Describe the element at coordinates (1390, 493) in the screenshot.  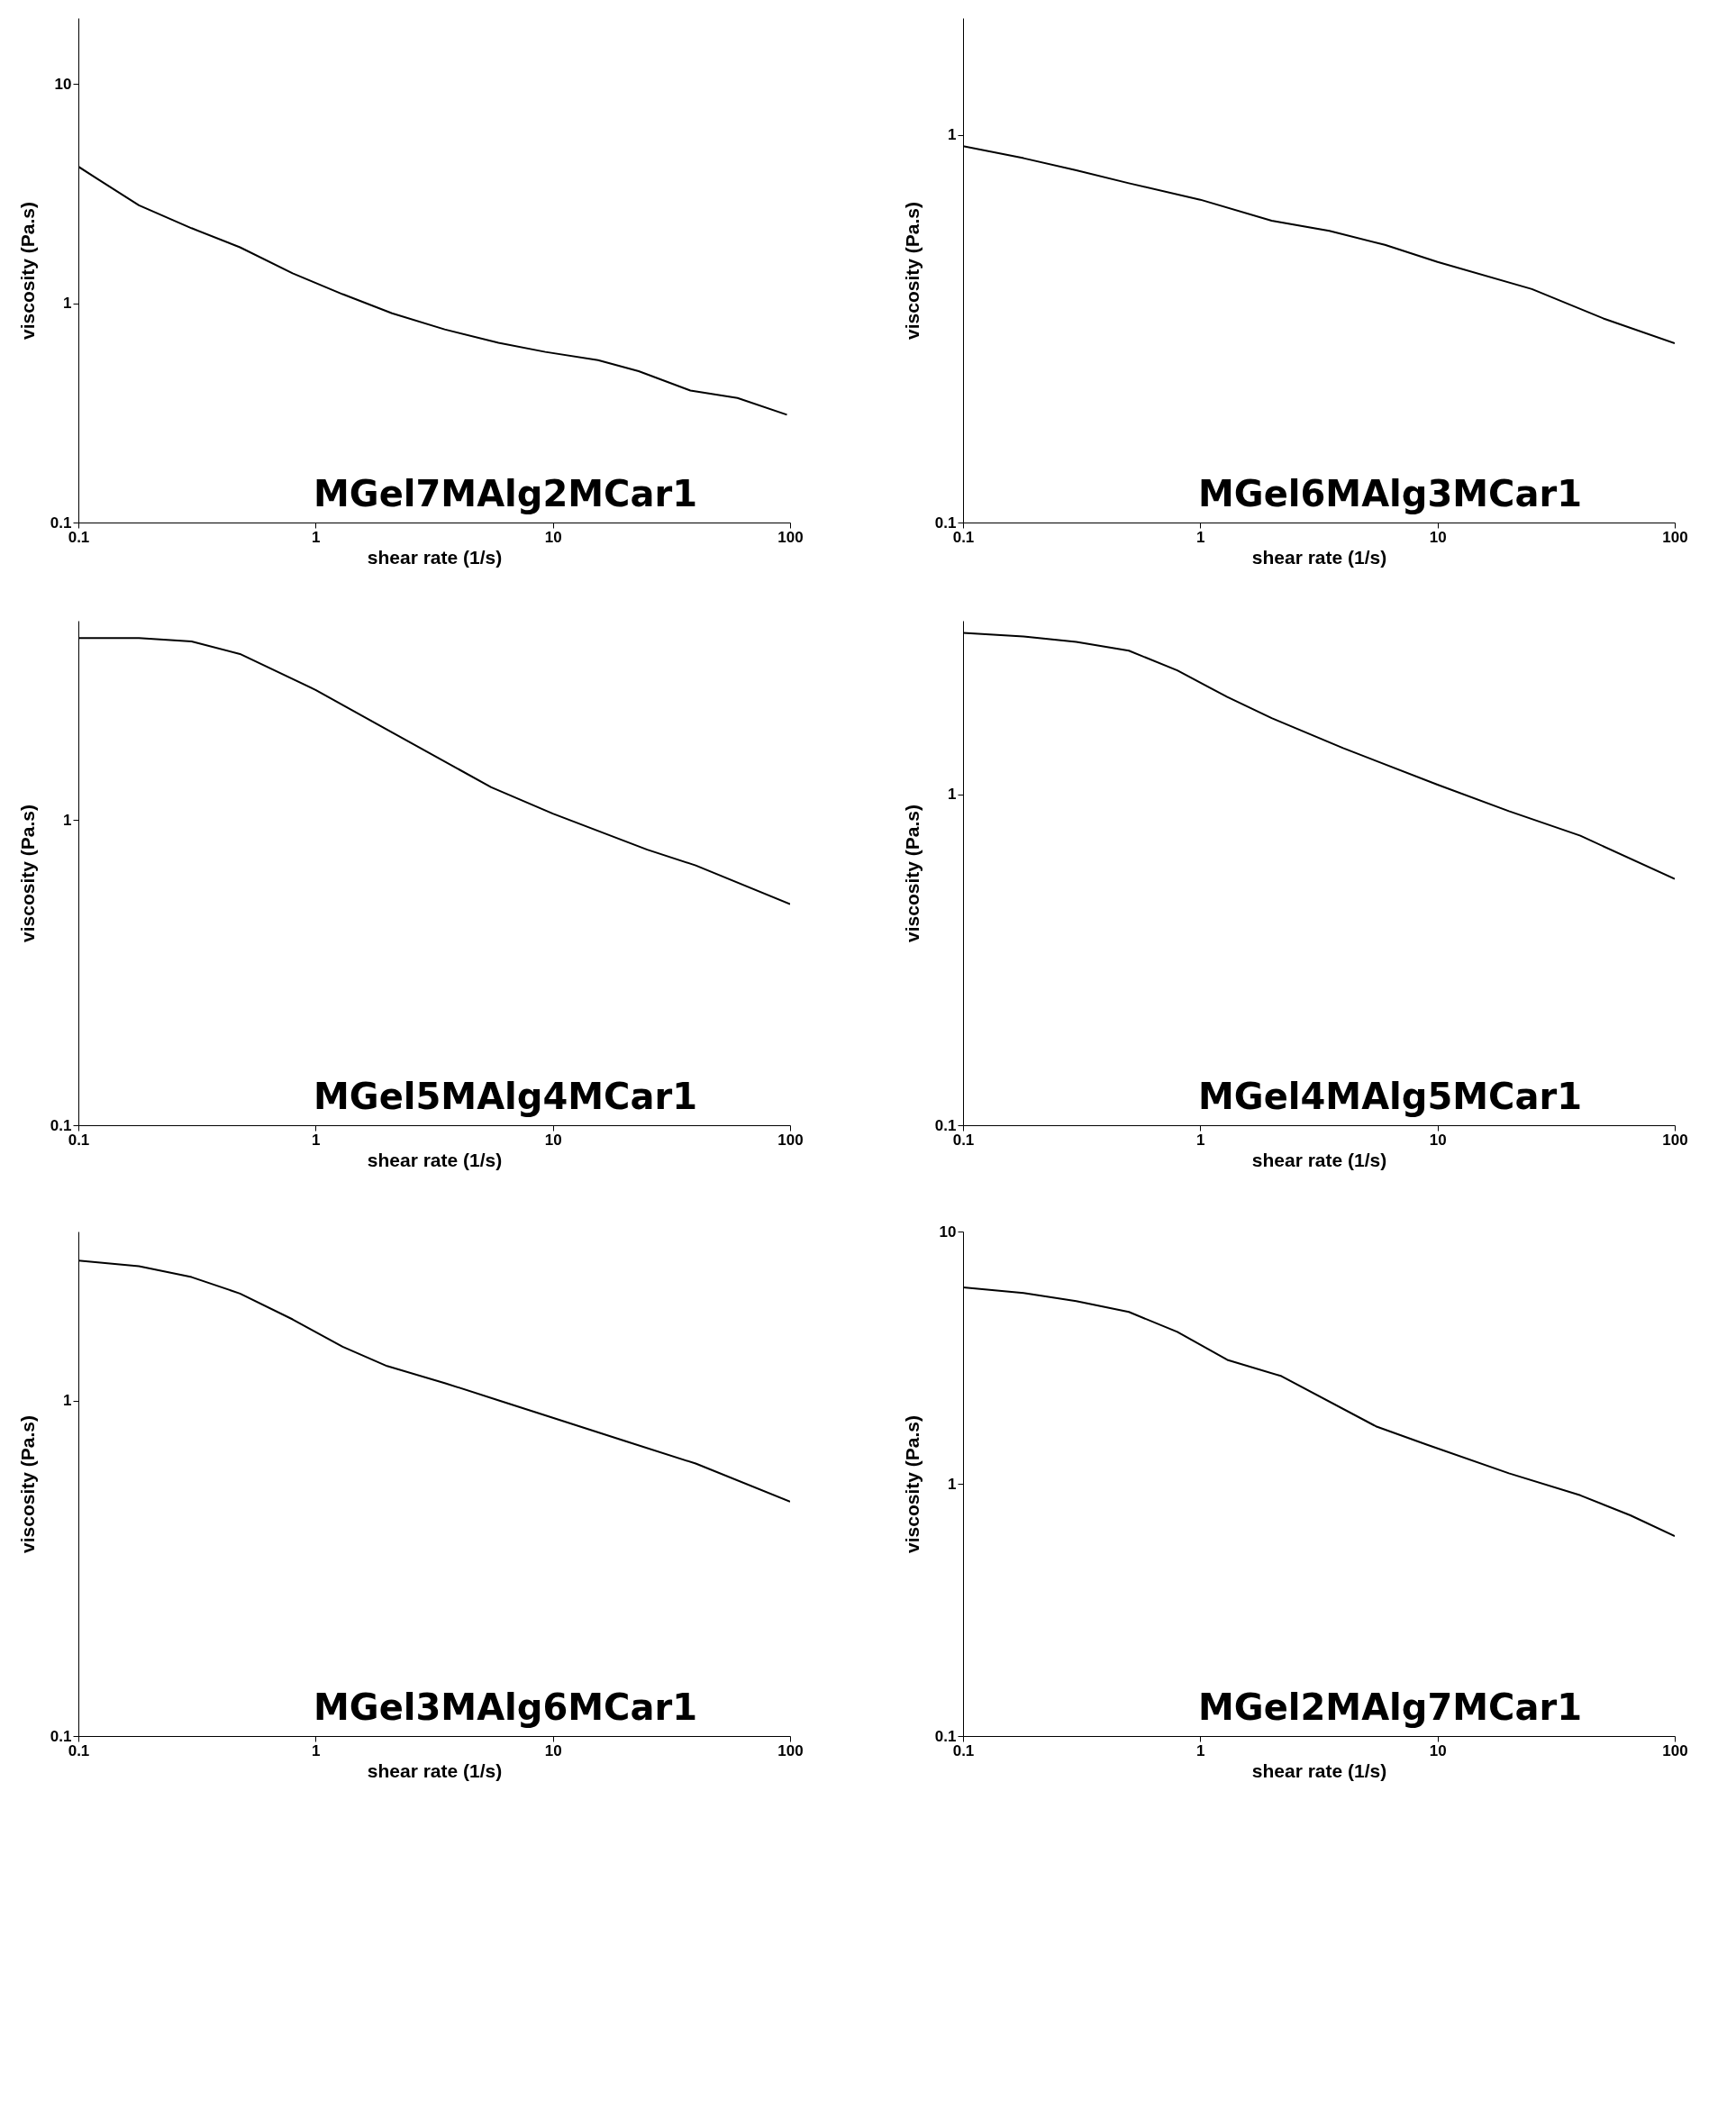
I see `text: MGel6MAlg3MCar1` at that location.